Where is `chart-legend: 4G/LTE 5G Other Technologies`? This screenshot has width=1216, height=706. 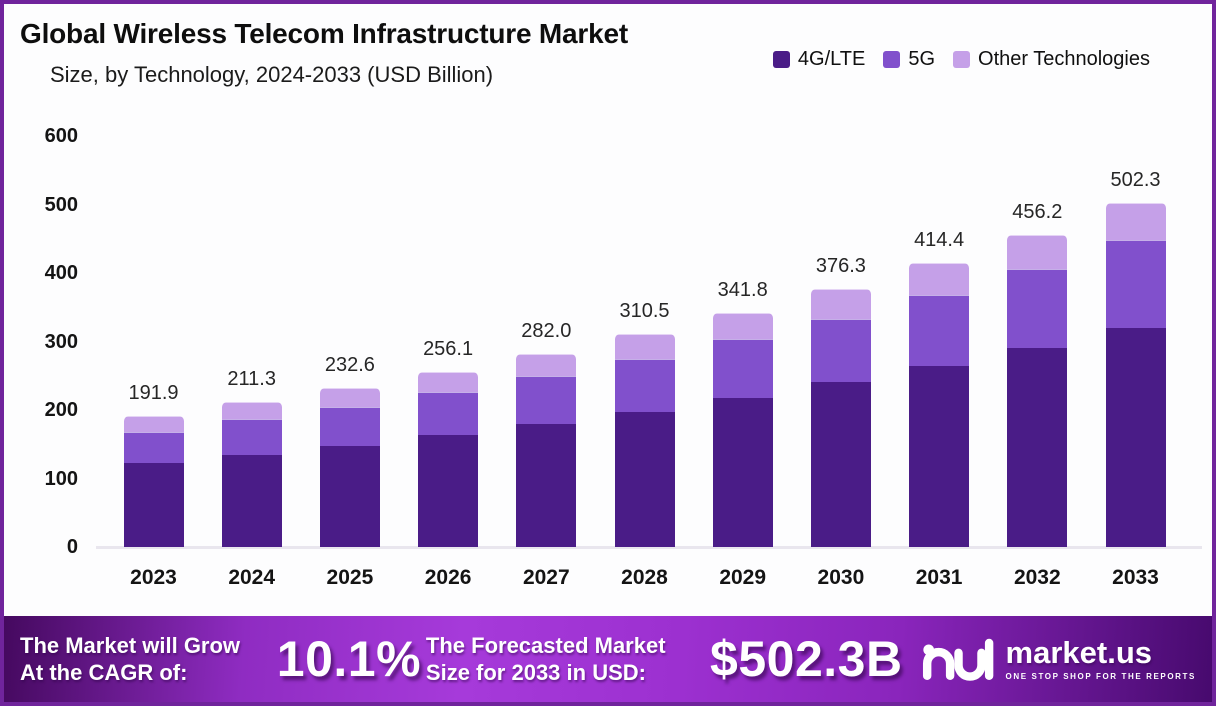 chart-legend: 4G/LTE 5G Other Technologies is located at coordinates (961, 59).